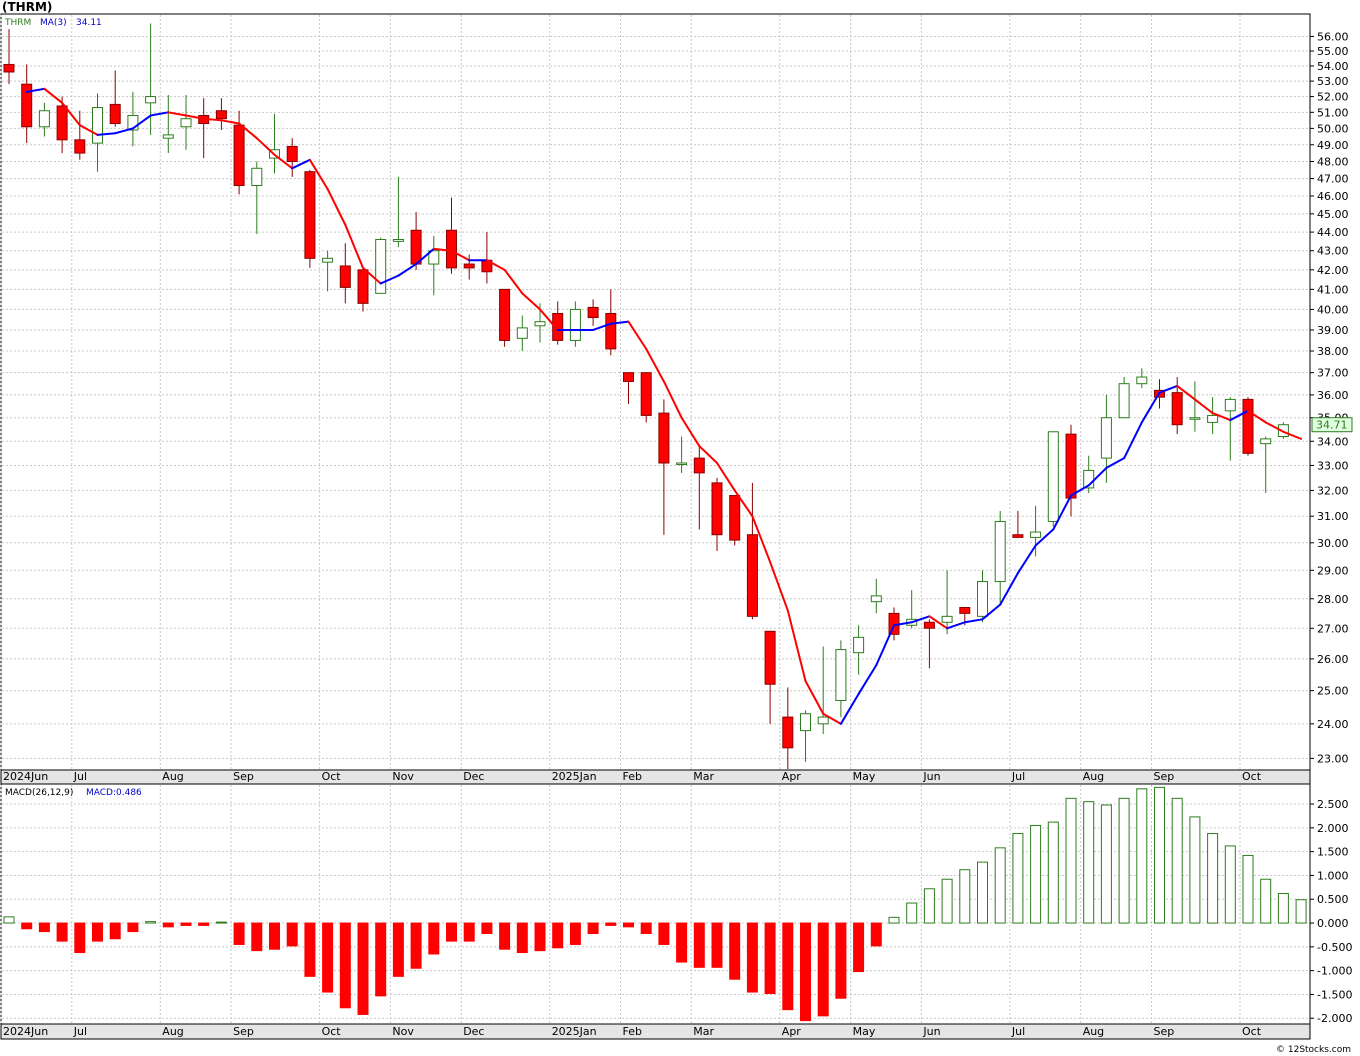 The width and height of the screenshot is (1360, 1056). I want to click on macd-tick-label: -0.500, so click(1334, 947).